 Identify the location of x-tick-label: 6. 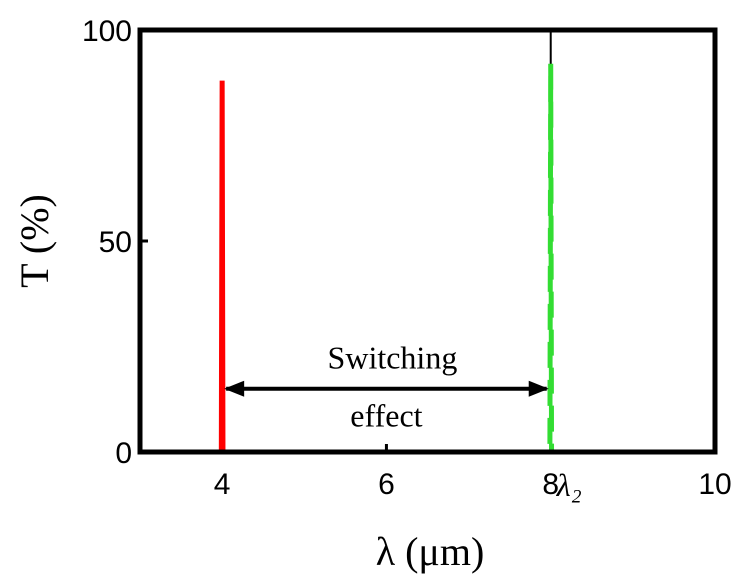
(386, 484).